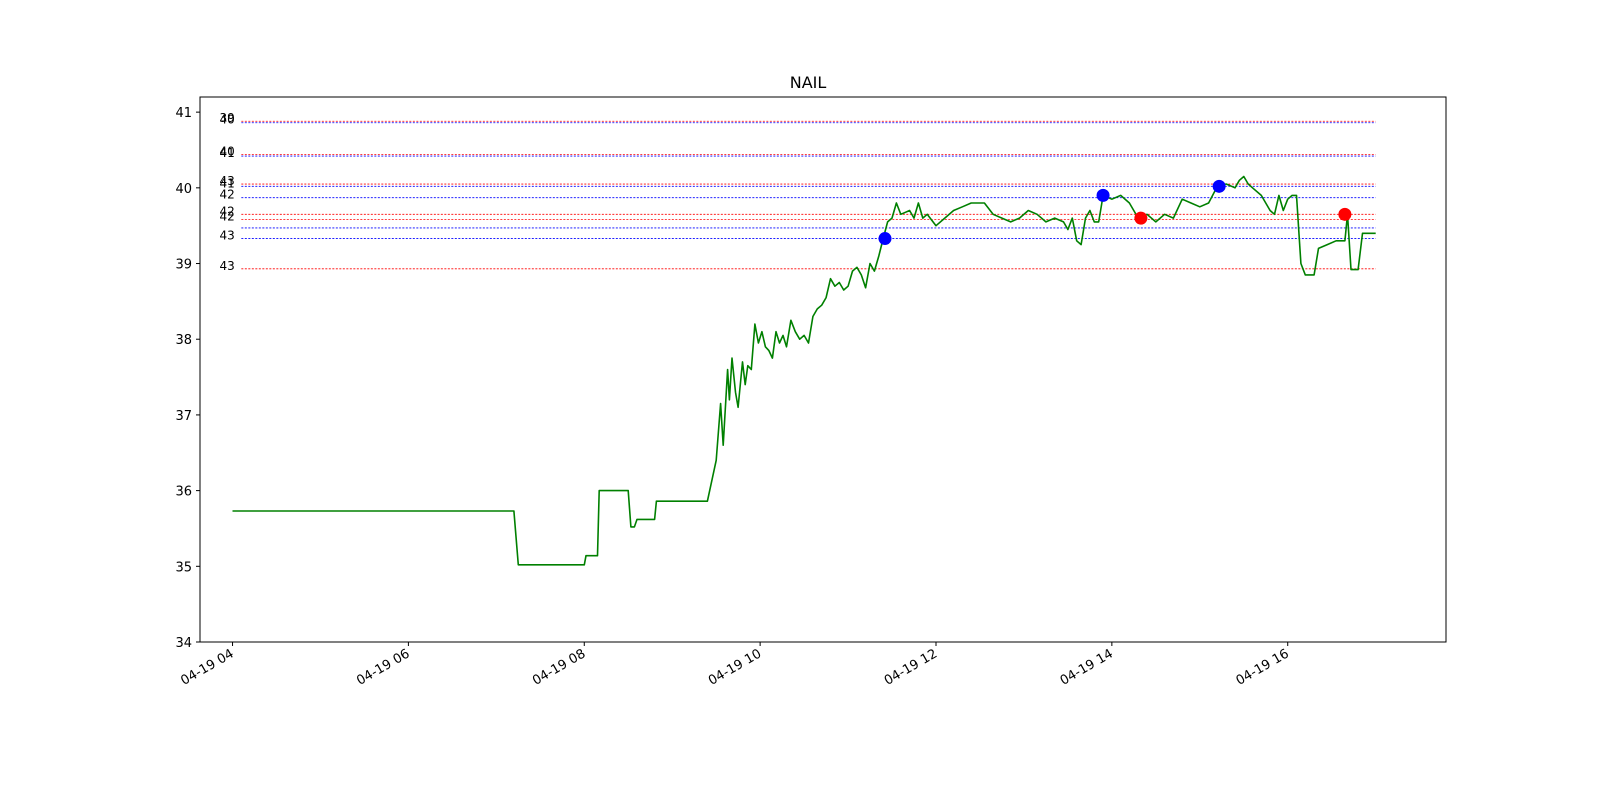 The image size is (1600, 800). I want to click on trade-markers, so click(1115, 212).